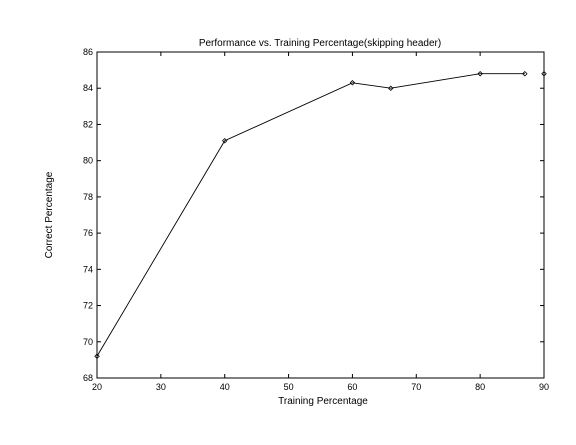 This screenshot has height=445, width=576. What do you see at coordinates (97, 387) in the screenshot?
I see `x-tick-label: 20` at bounding box center [97, 387].